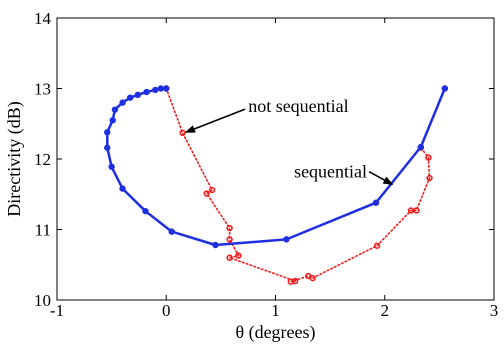  What do you see at coordinates (275, 310) in the screenshot?
I see `x-tick-label: 1` at bounding box center [275, 310].